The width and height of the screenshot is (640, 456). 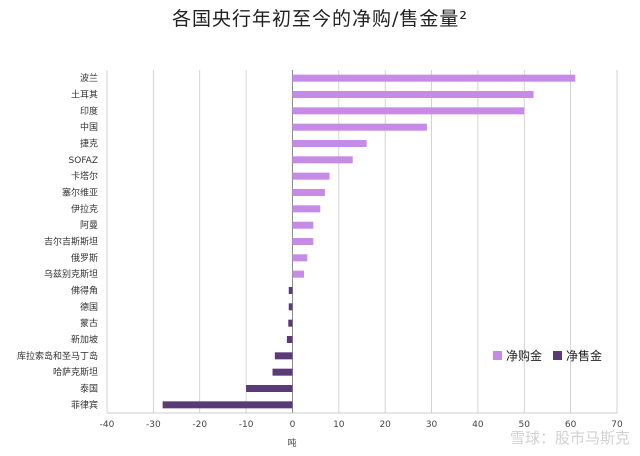 What do you see at coordinates (617, 425) in the screenshot?
I see `x-tick-label: 70` at bounding box center [617, 425].